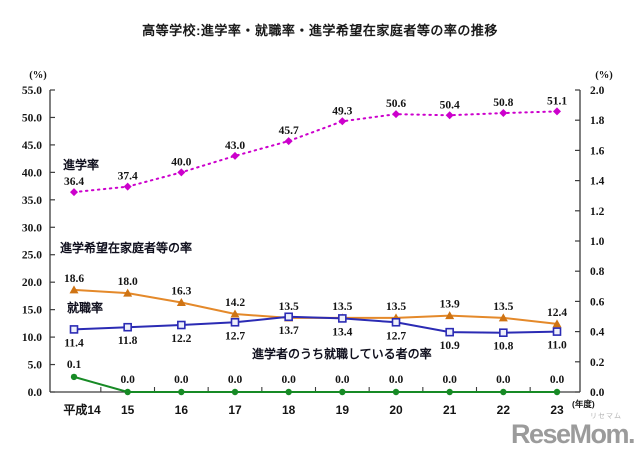 The image size is (640, 451). Describe the element at coordinates (557, 101) in the screenshot. I see `value-label-shingaku-ritsu: 51.1` at that location.